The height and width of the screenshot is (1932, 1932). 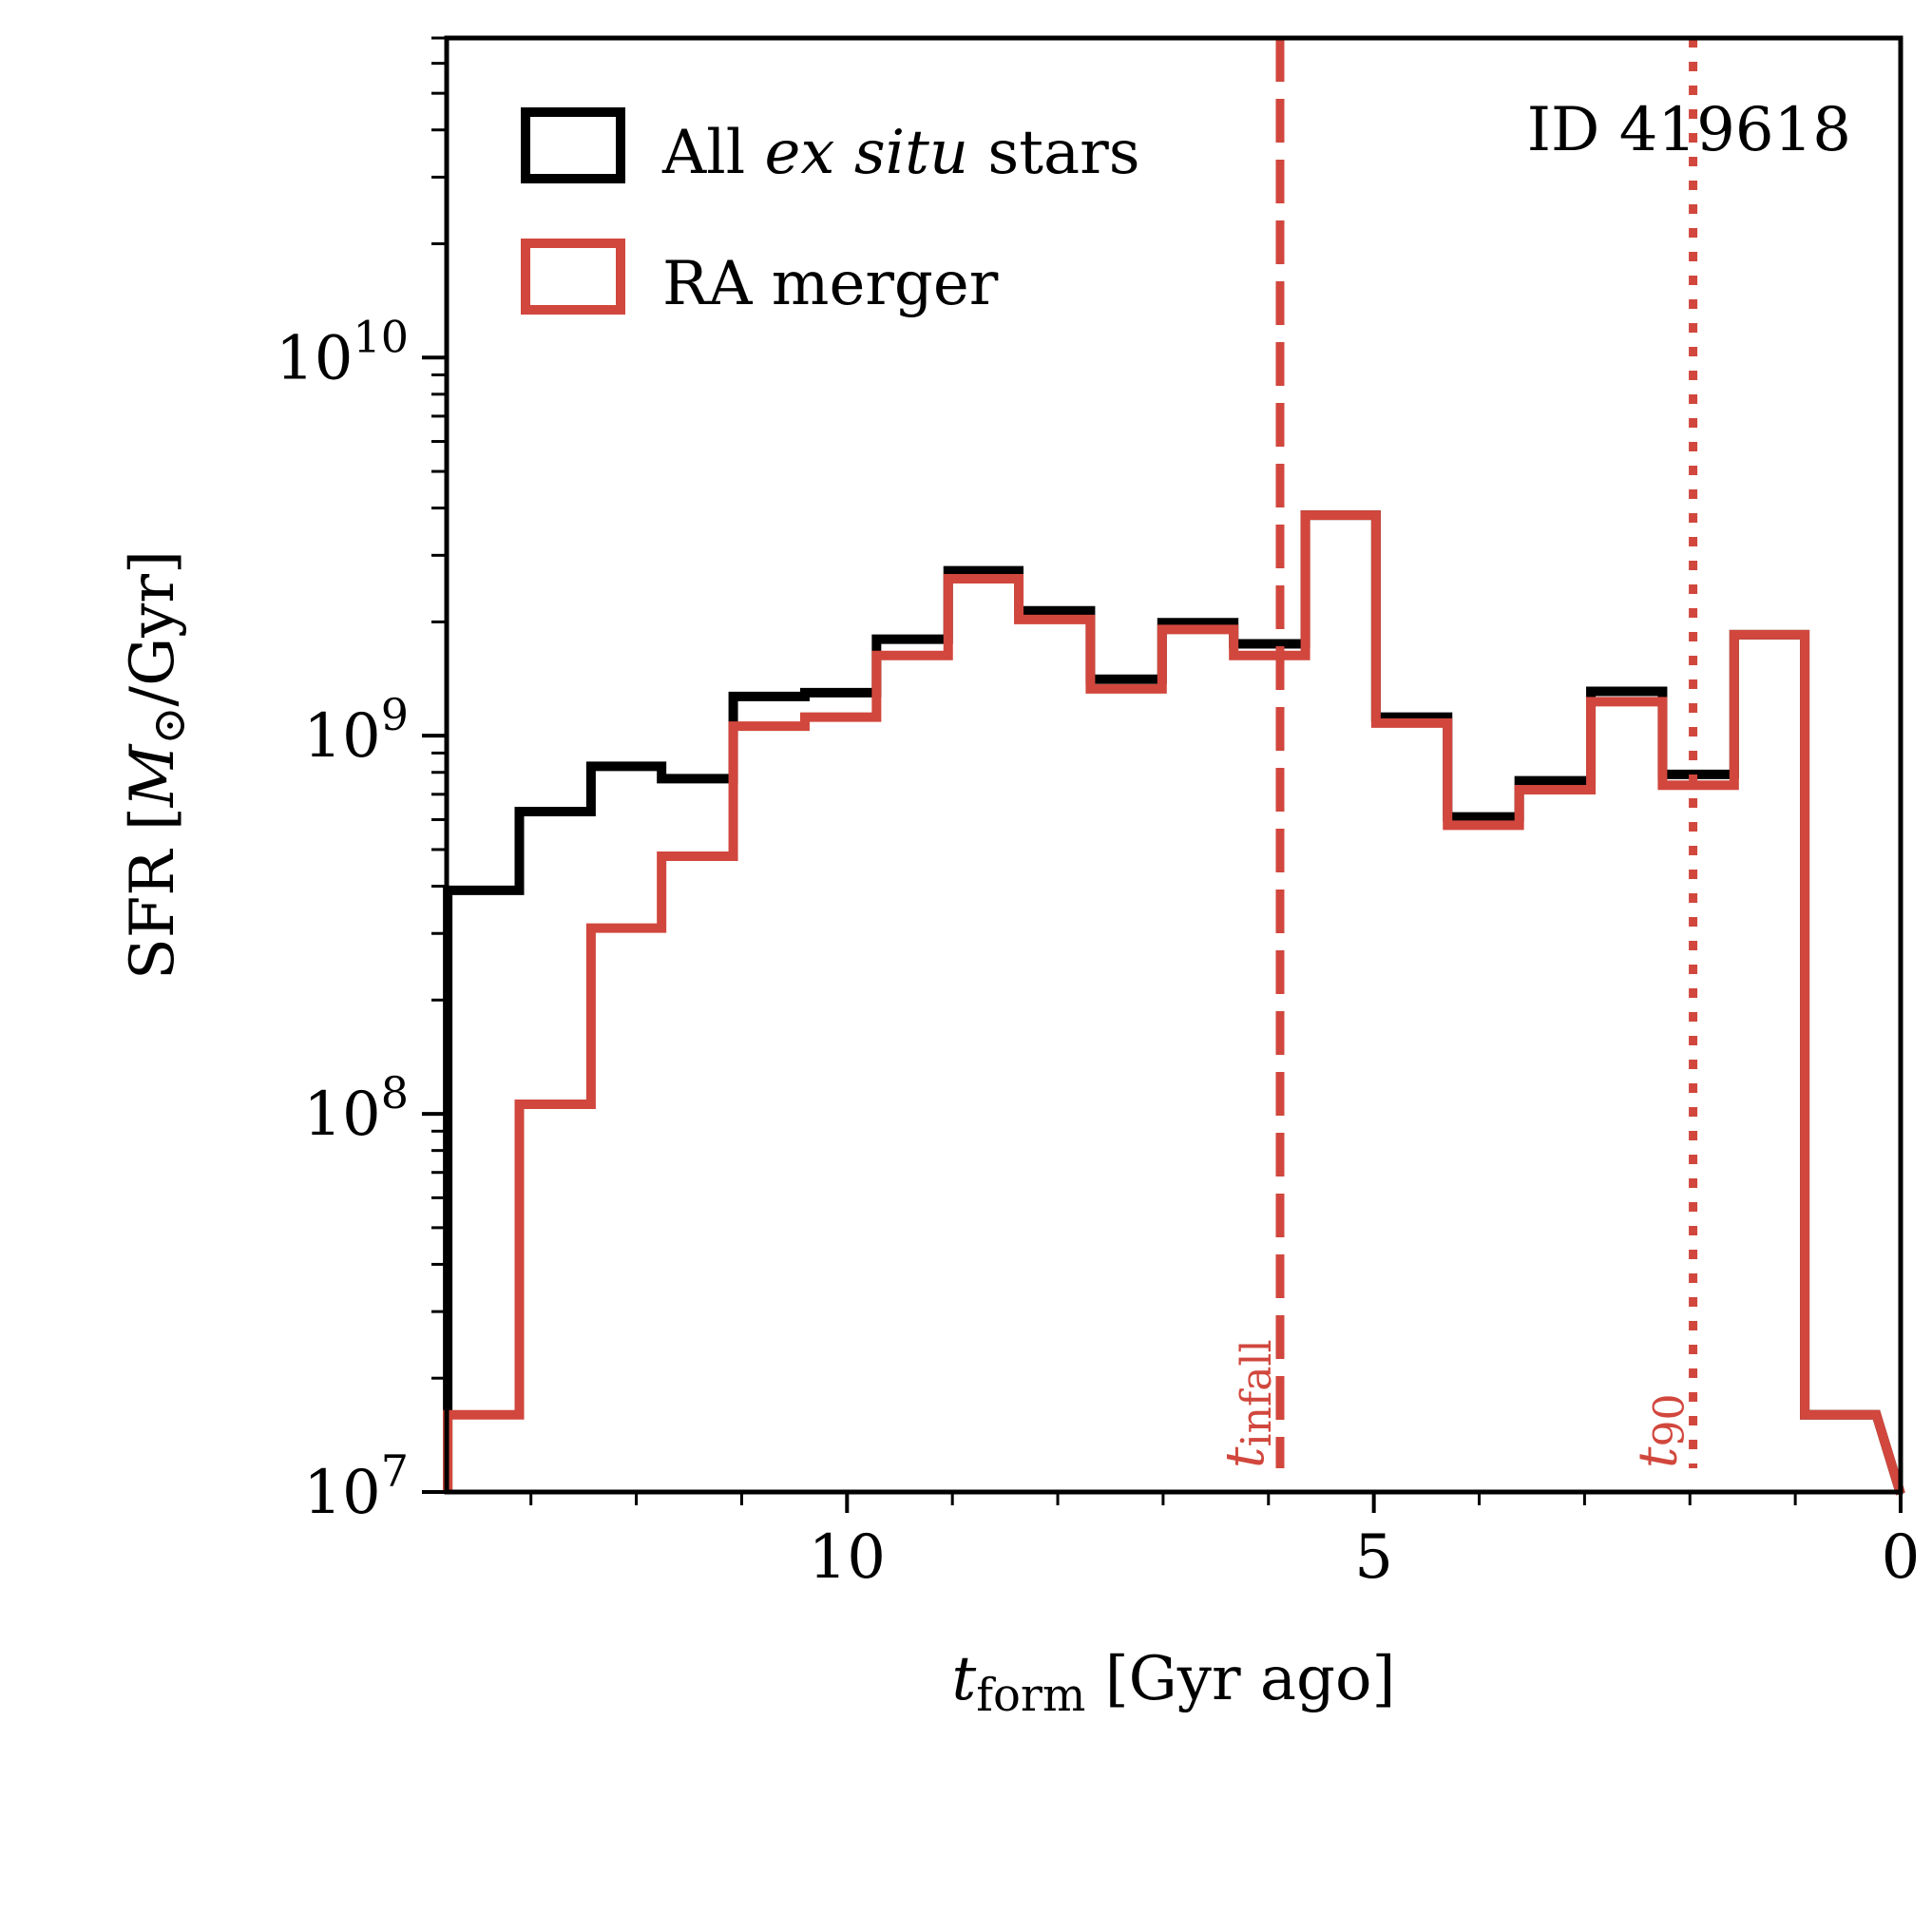 What do you see at coordinates (830, 284) in the screenshot?
I see `legend-label-ra-merger: RA merger` at bounding box center [830, 284].